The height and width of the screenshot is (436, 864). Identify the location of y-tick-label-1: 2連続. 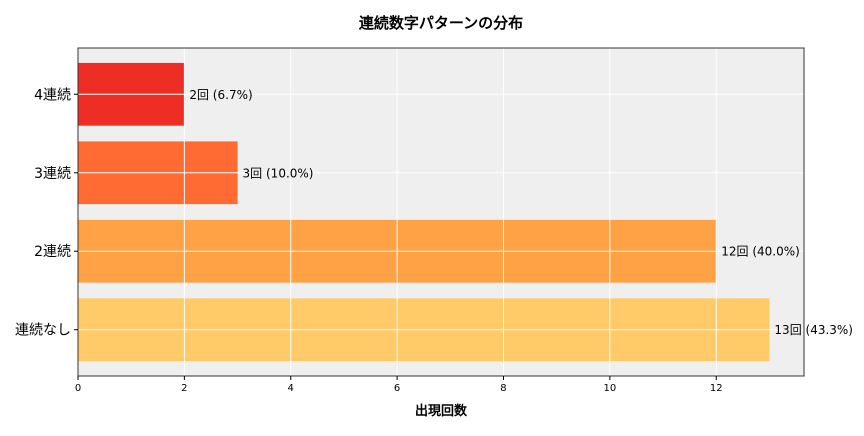
(52, 251).